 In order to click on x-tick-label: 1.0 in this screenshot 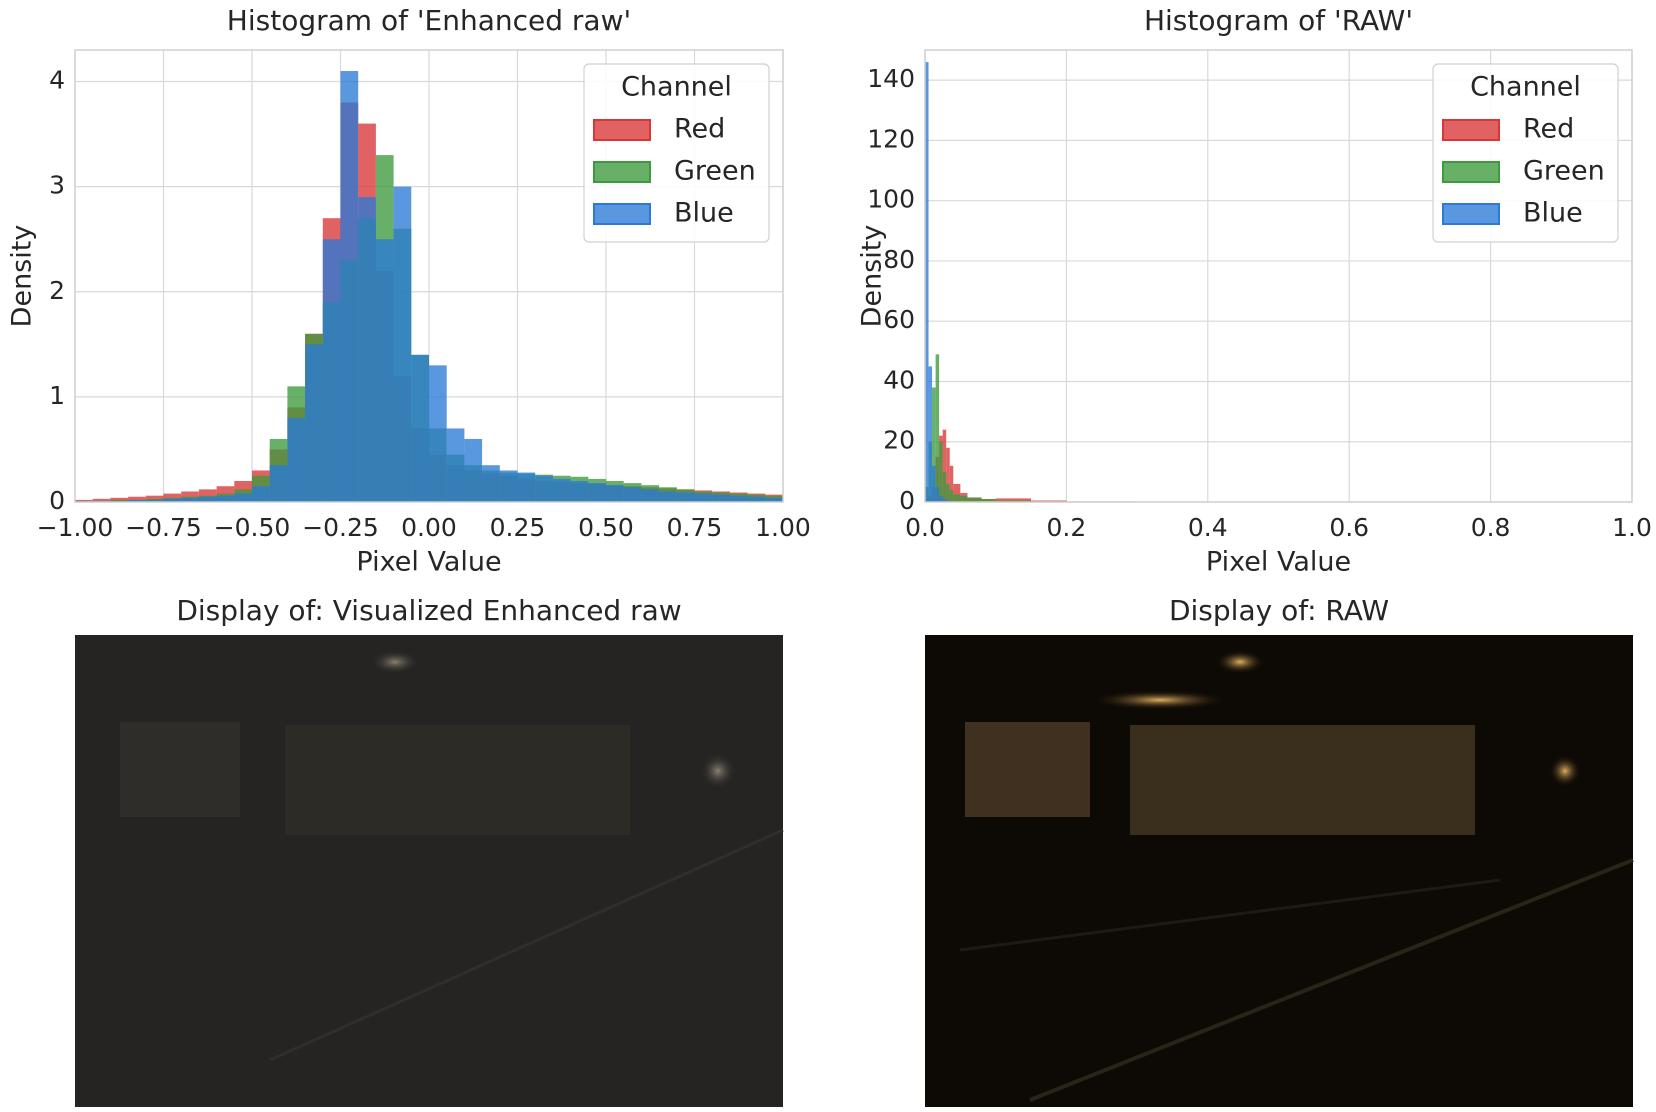, I will do `click(1632, 527)`.